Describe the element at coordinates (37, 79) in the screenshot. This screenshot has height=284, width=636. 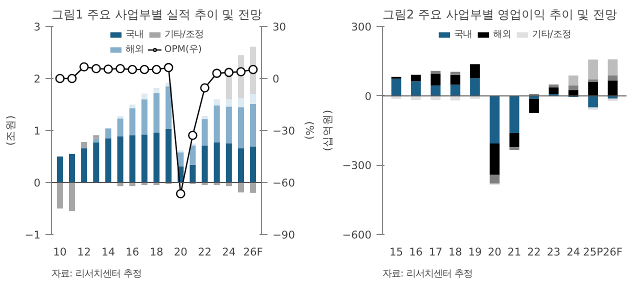
I see `y-tick-label: 2` at that location.